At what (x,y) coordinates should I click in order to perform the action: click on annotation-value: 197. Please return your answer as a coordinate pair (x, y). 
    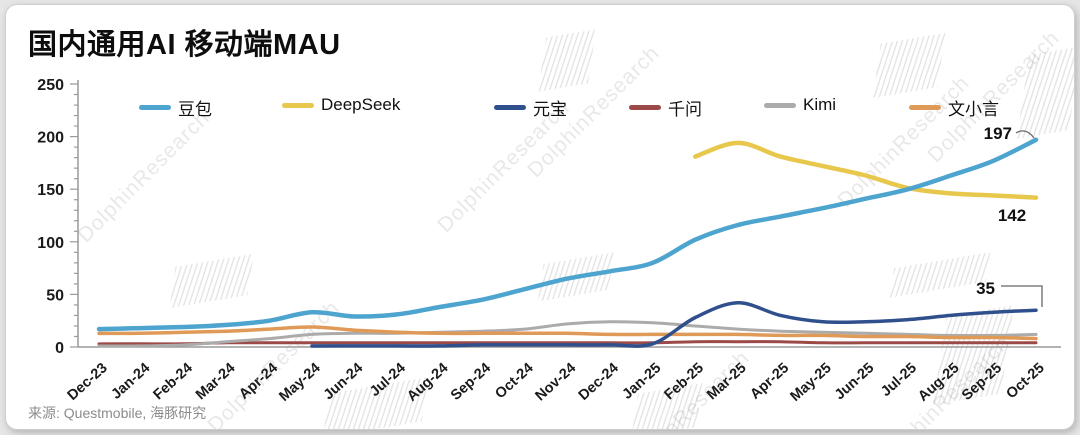
    Looking at the image, I should click on (998, 133).